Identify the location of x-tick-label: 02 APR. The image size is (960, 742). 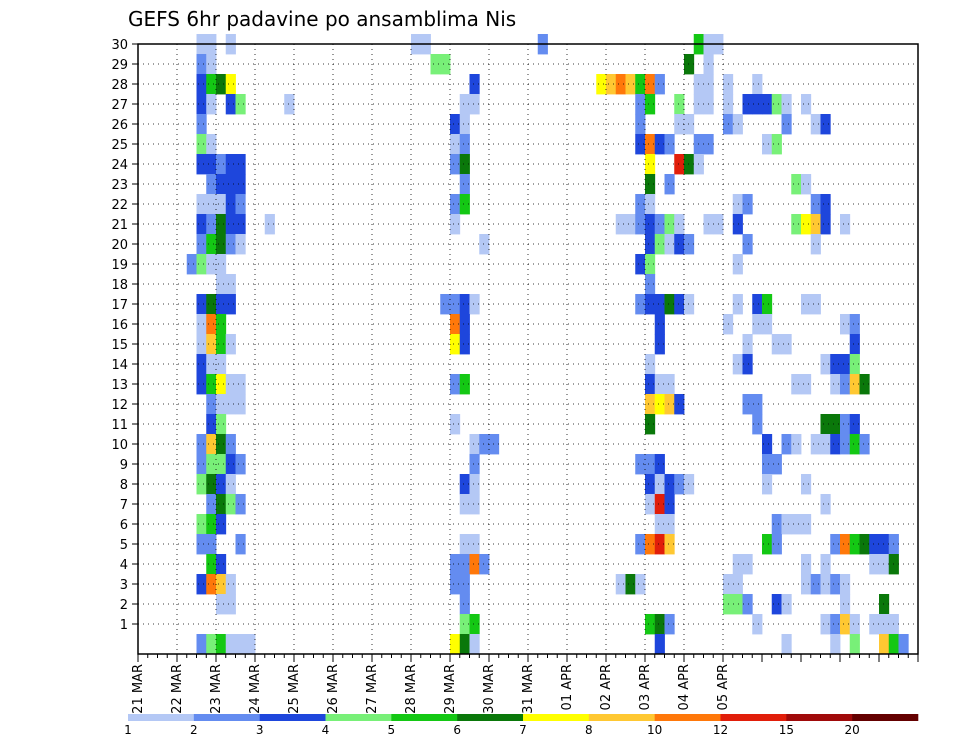
(606, 687).